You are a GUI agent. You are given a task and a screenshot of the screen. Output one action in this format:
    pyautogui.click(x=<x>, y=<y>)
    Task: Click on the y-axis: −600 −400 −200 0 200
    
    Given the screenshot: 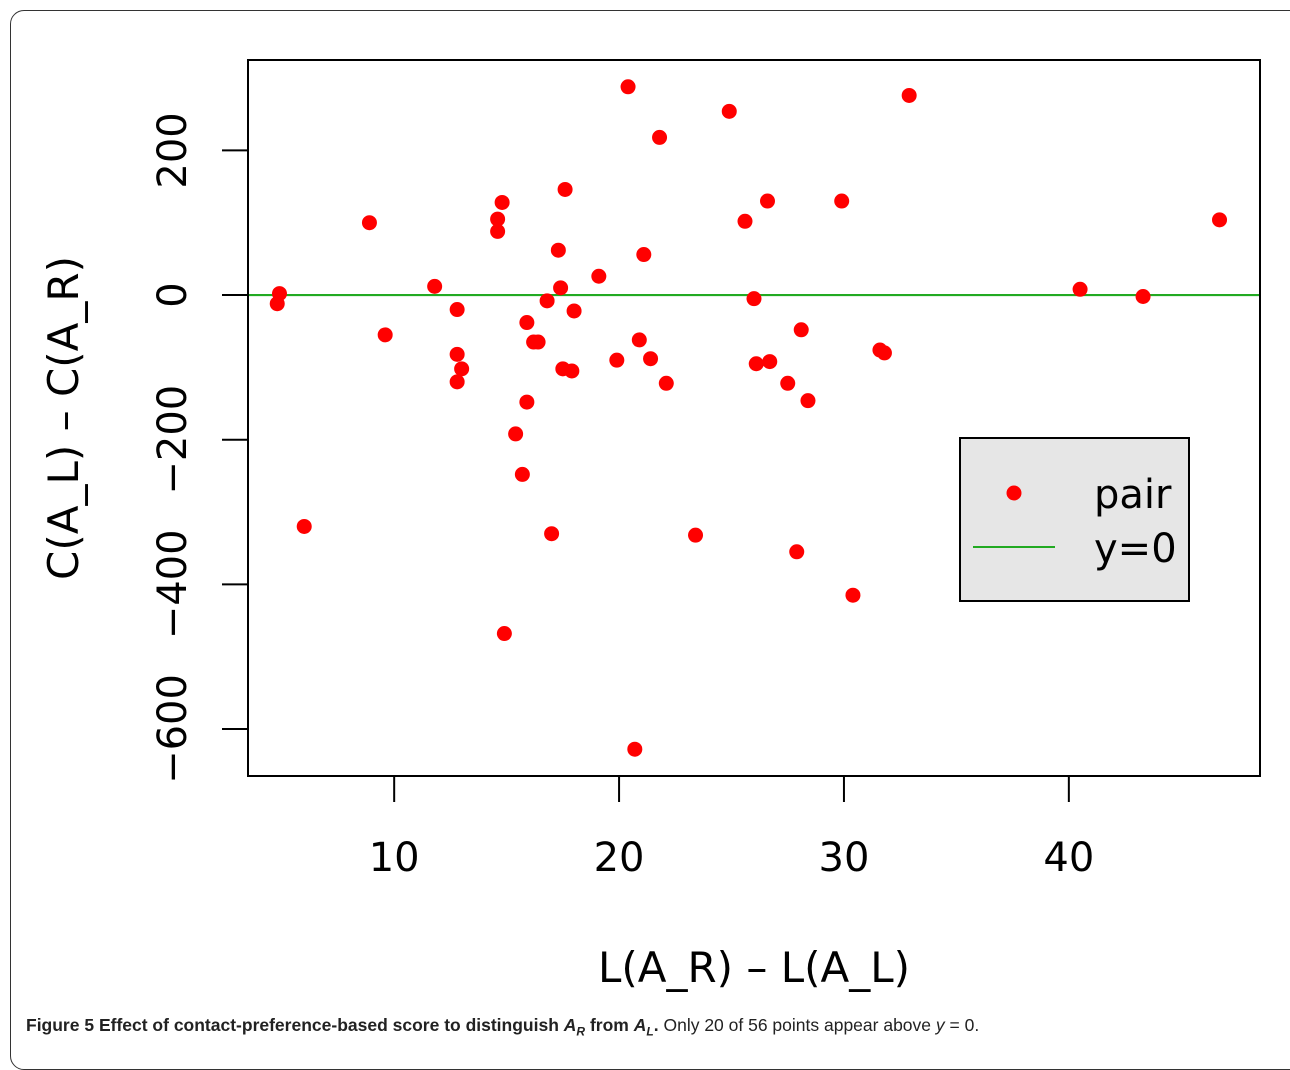 What is the action you would take?
    pyautogui.click(x=199, y=448)
    